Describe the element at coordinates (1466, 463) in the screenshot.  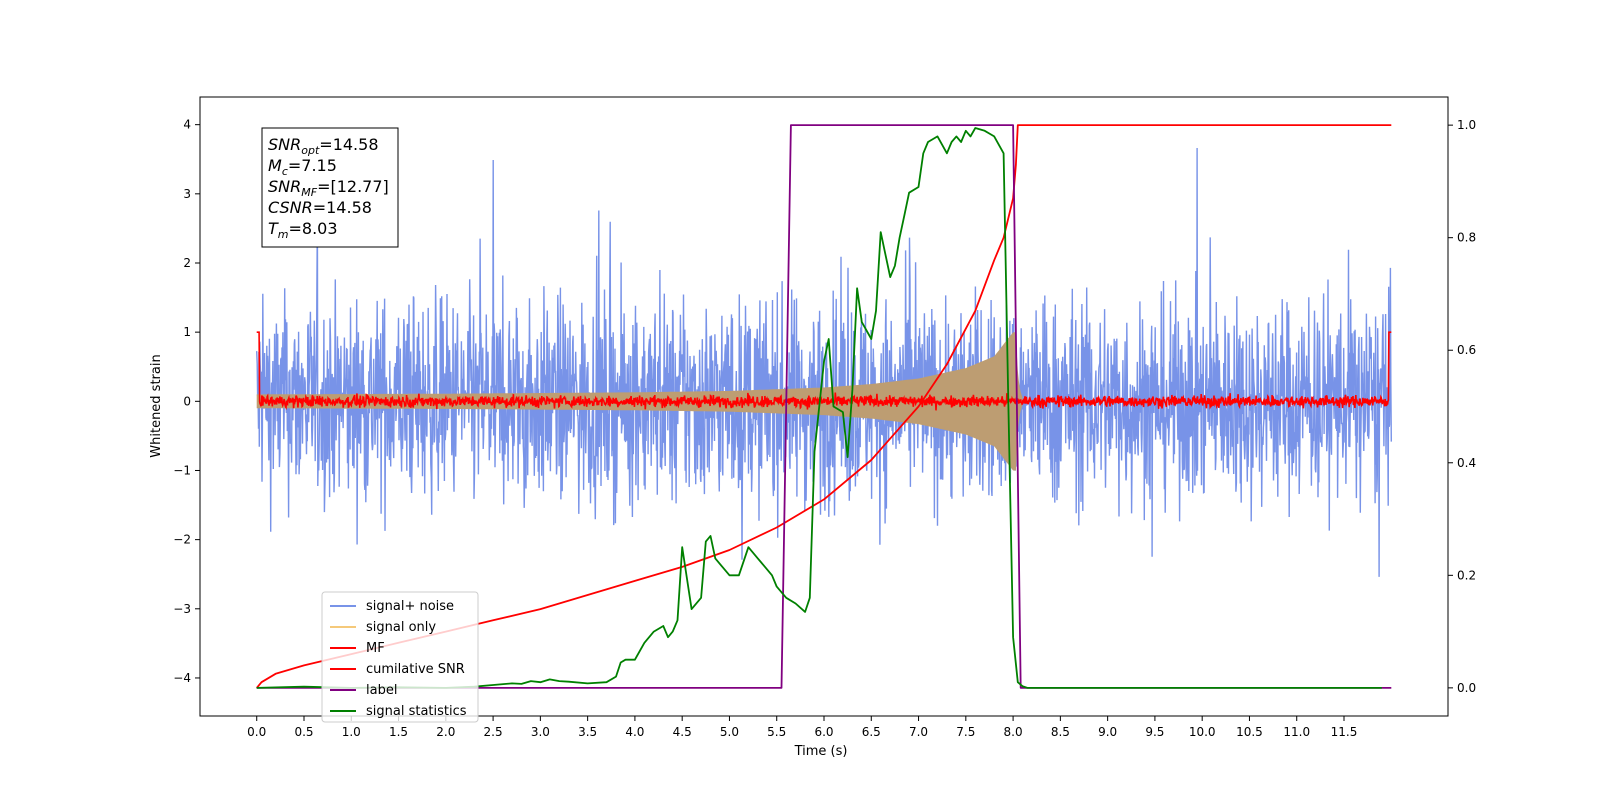
I see `y-tick-label-right: 0.4` at that location.